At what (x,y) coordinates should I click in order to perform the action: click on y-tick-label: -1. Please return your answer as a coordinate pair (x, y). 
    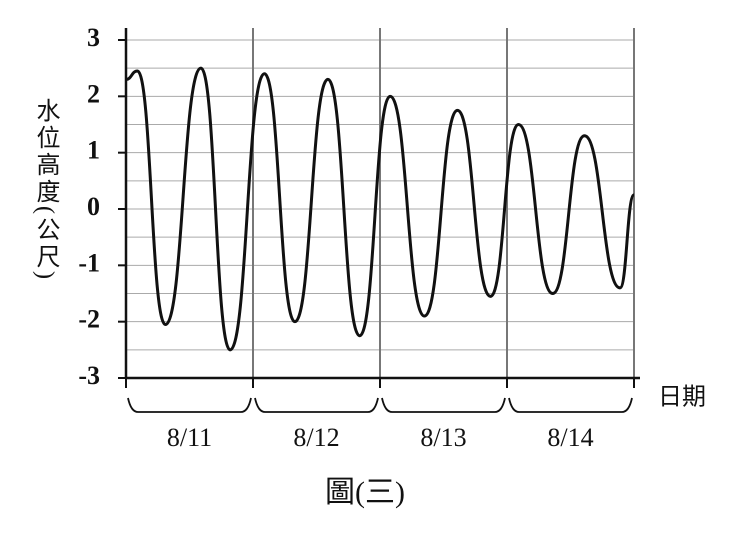
    Looking at the image, I should click on (89, 262).